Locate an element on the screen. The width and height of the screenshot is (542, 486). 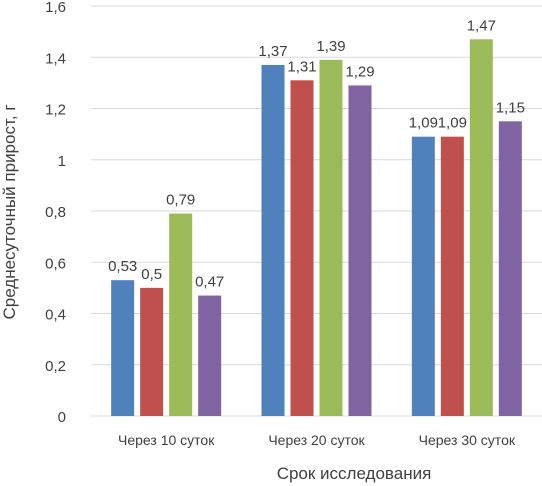
x-tick-label: Через 30 суток is located at coordinates (467, 440).